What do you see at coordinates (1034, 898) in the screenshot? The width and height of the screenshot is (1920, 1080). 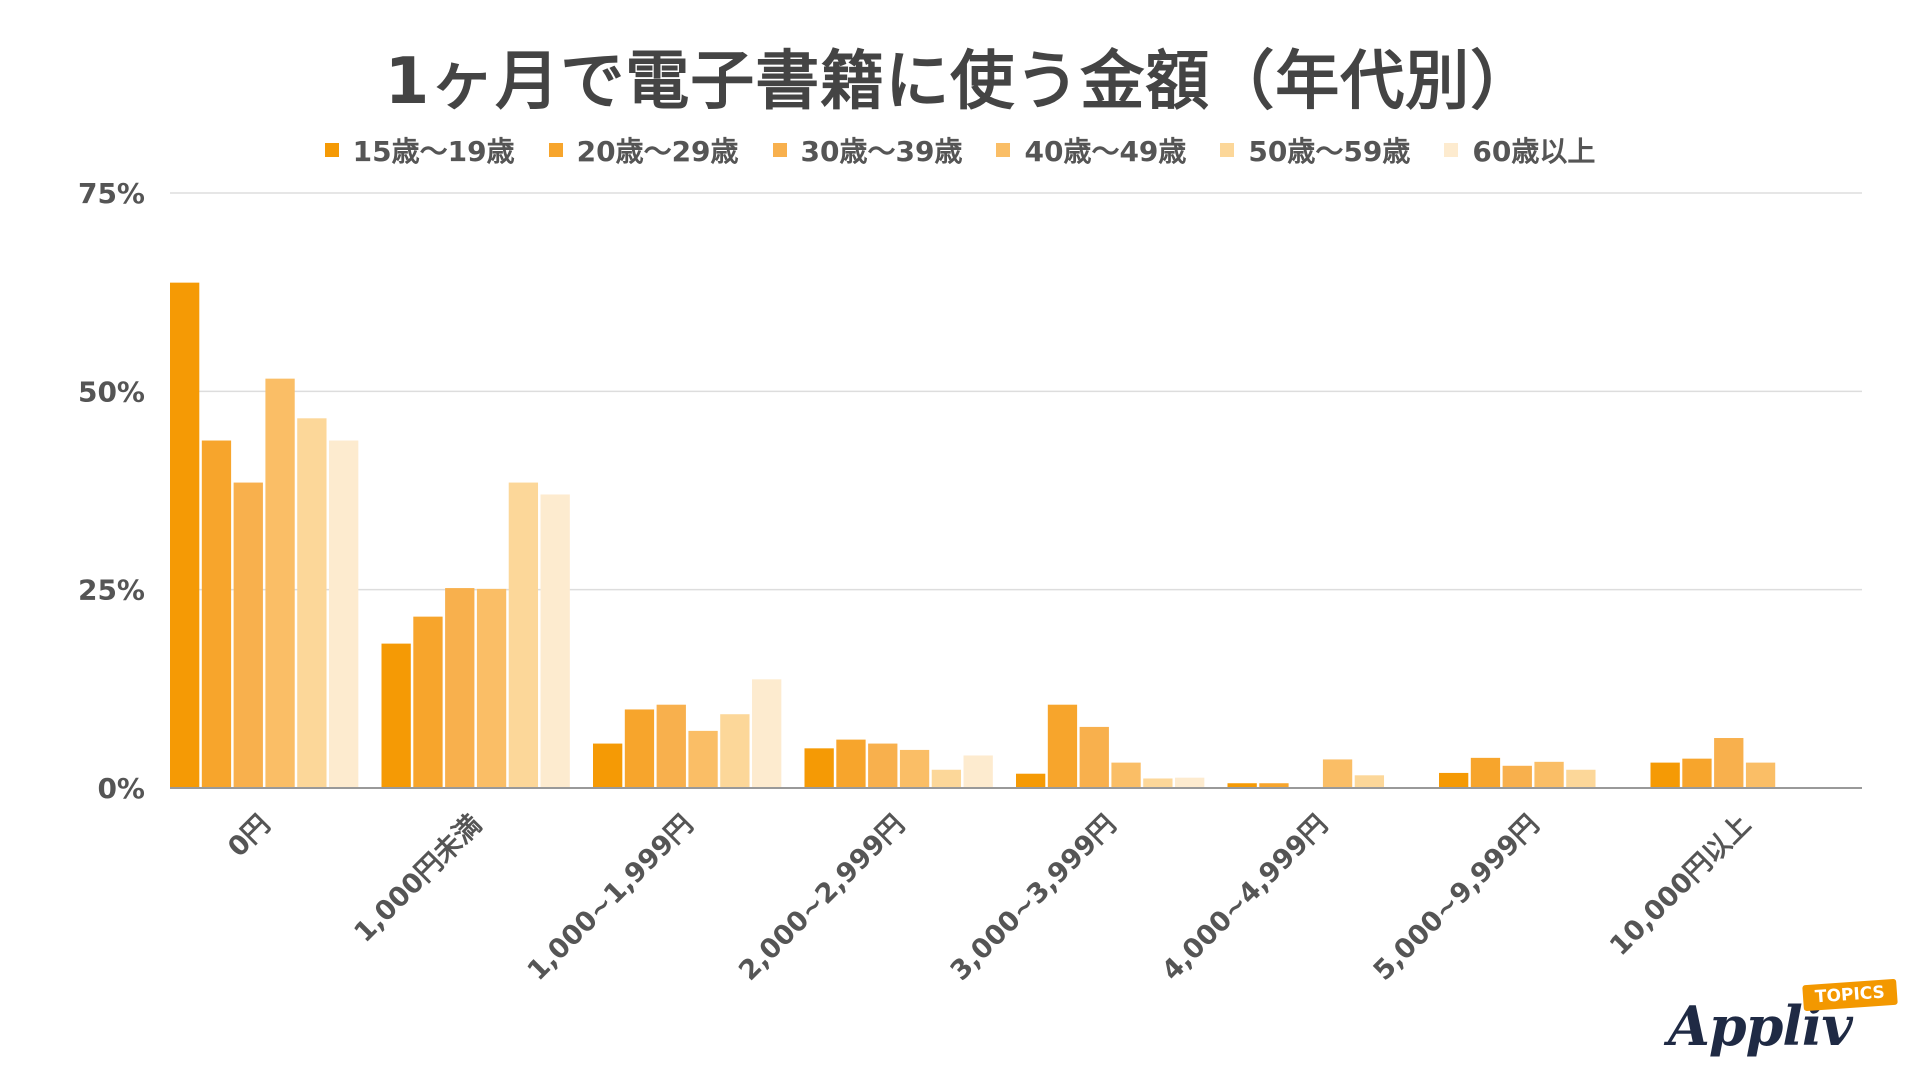 I see `x-category-label: 3,000~3,999円` at bounding box center [1034, 898].